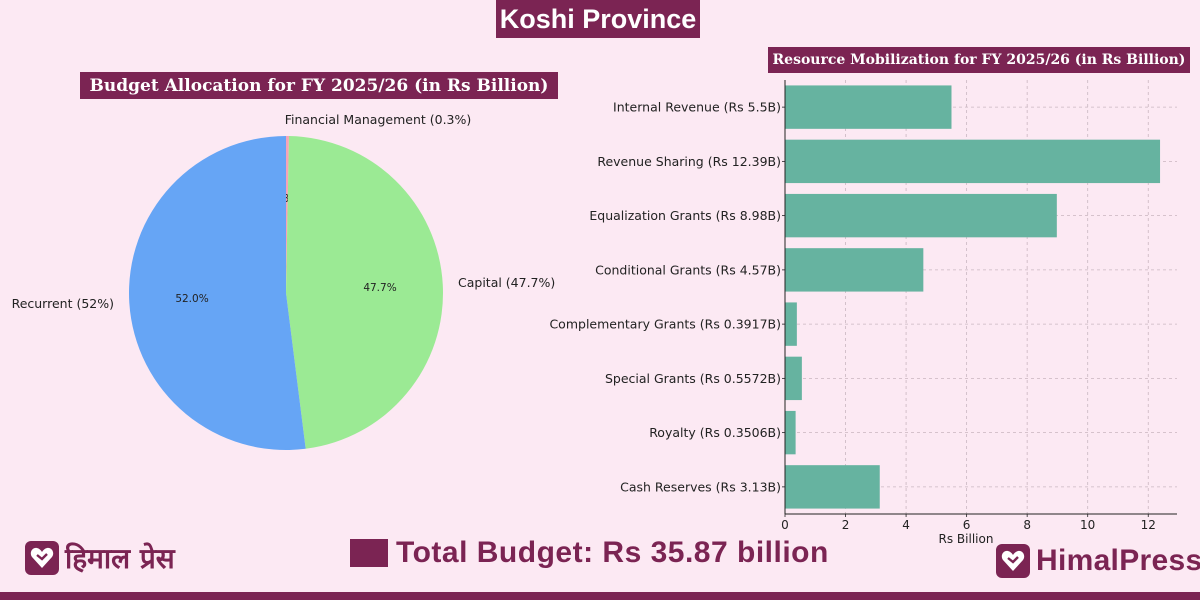 The height and width of the screenshot is (600, 1200). What do you see at coordinates (693, 378) in the screenshot?
I see `category-tick-label: Special Grants (Rs 0.5572B)` at bounding box center [693, 378].